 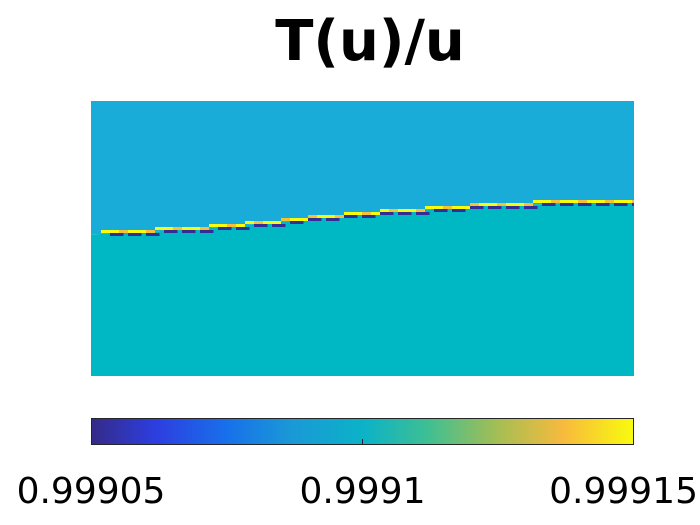 I want to click on colorbar-tick-label: 0.99905, so click(x=91, y=491).